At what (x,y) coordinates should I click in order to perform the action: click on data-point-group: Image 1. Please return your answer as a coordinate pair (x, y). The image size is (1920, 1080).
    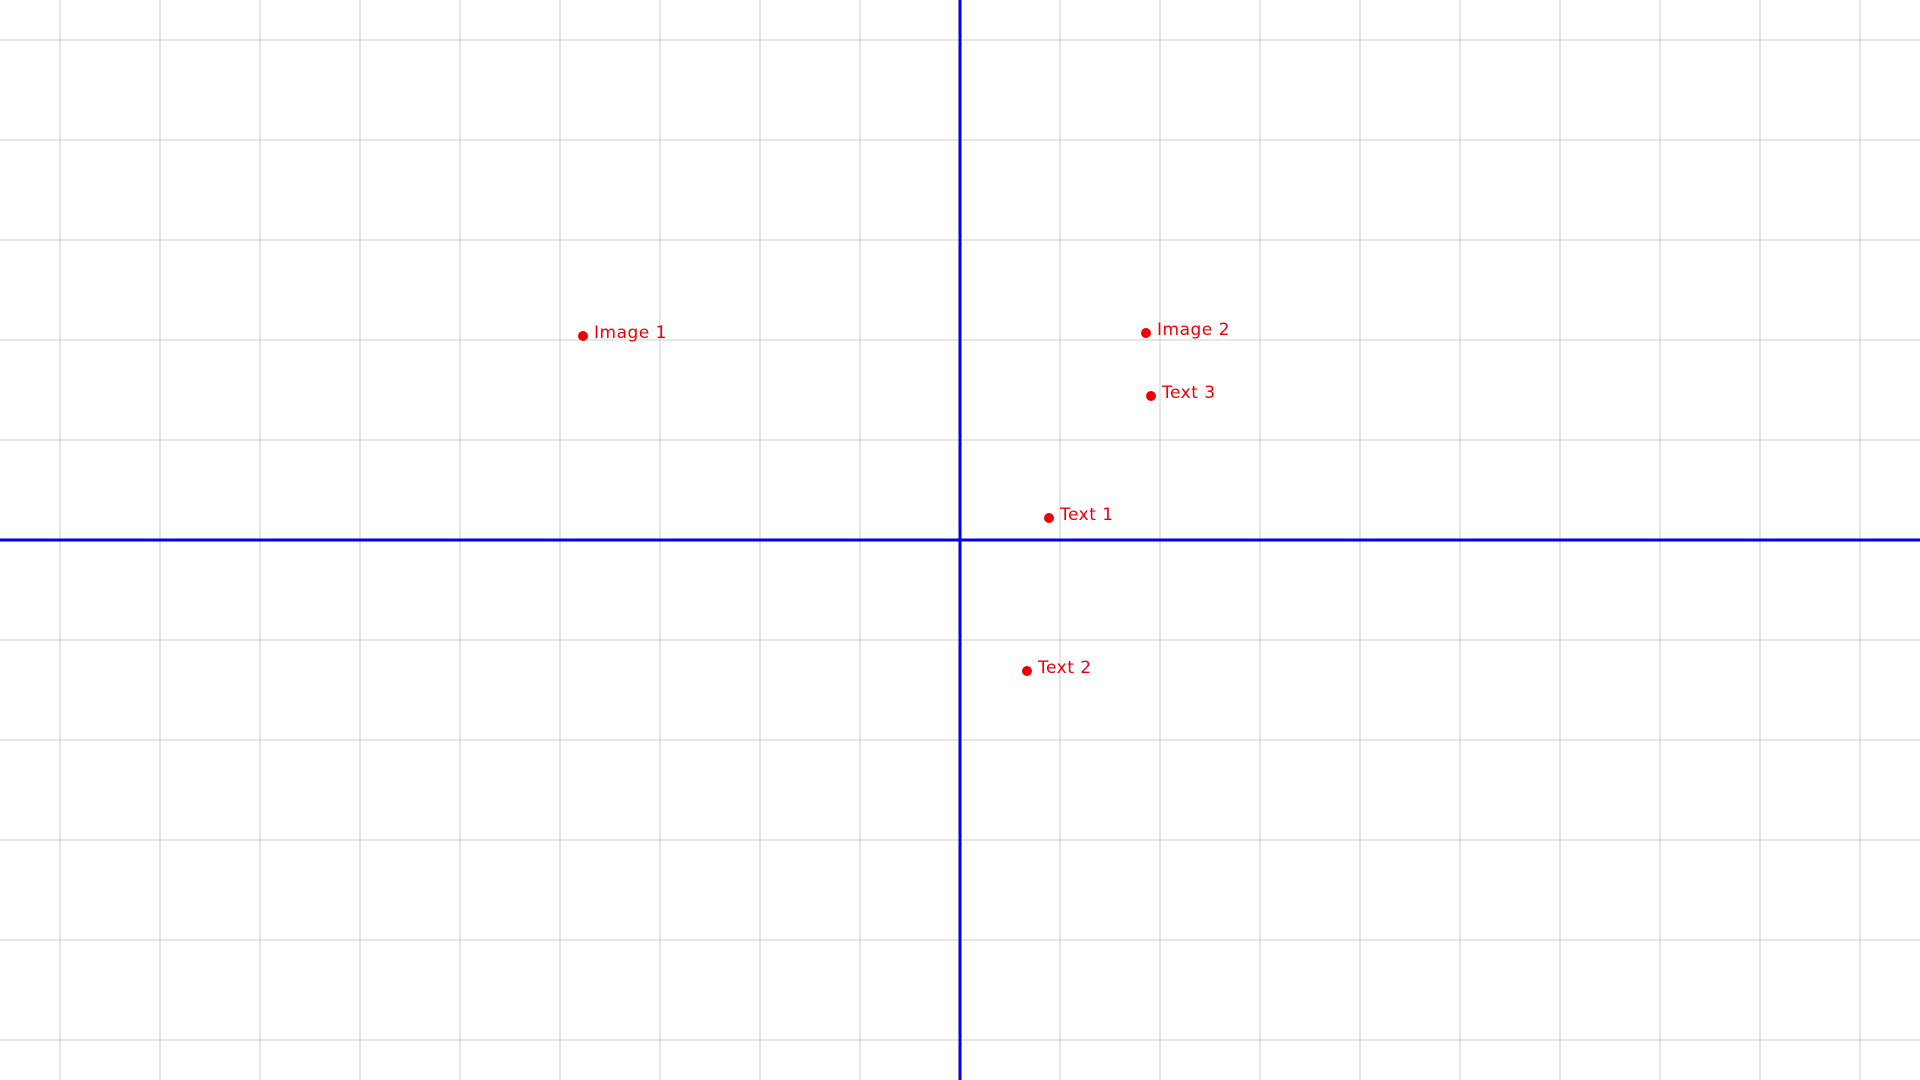
    Looking at the image, I should click on (622, 333).